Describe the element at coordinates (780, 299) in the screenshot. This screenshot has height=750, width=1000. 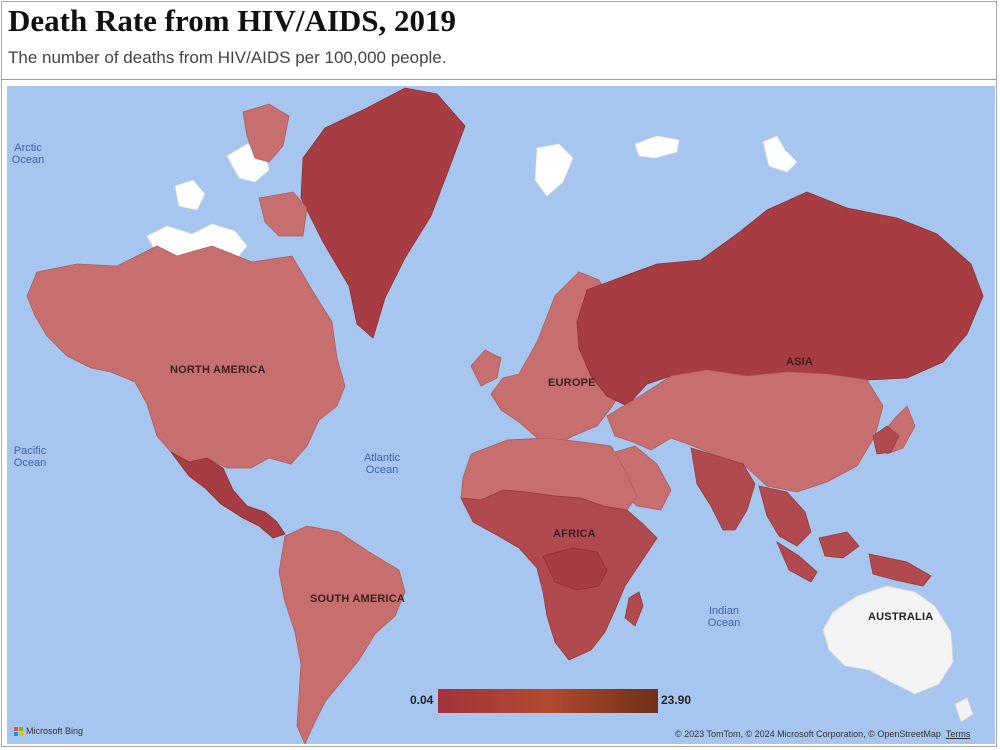
I see `russia` at that location.